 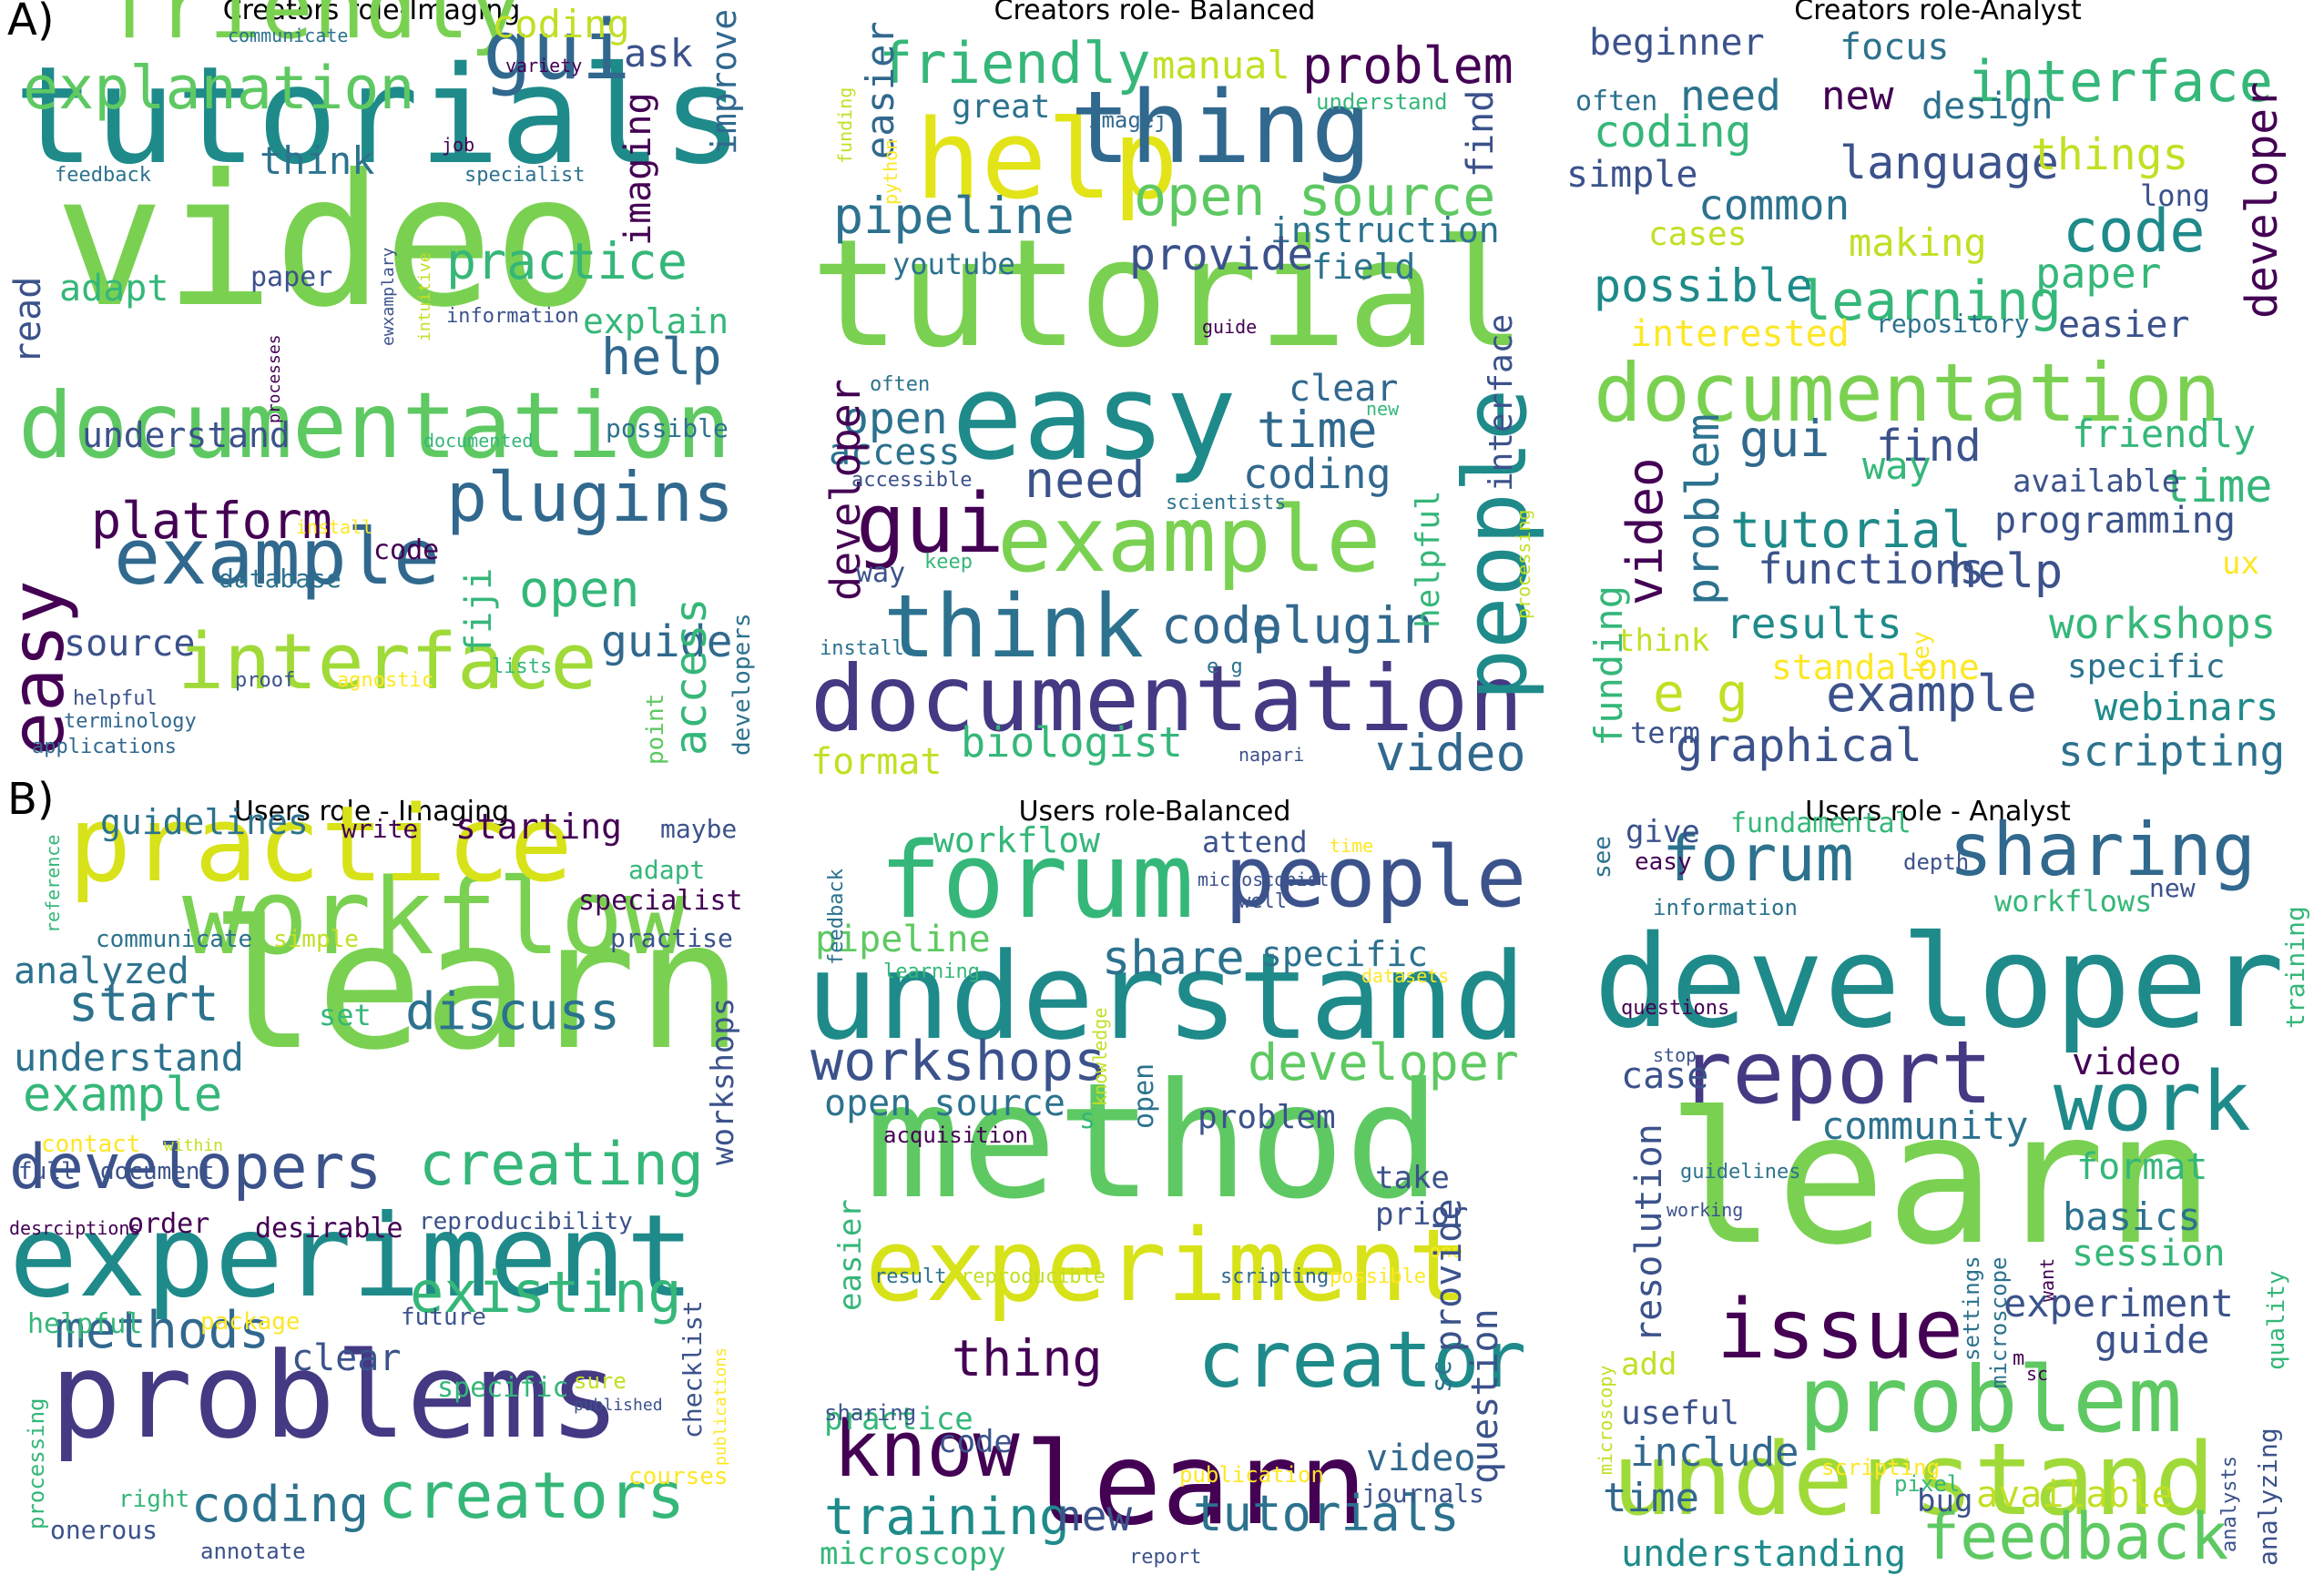 I want to click on cloud-word: publications, so click(x=721, y=1406).